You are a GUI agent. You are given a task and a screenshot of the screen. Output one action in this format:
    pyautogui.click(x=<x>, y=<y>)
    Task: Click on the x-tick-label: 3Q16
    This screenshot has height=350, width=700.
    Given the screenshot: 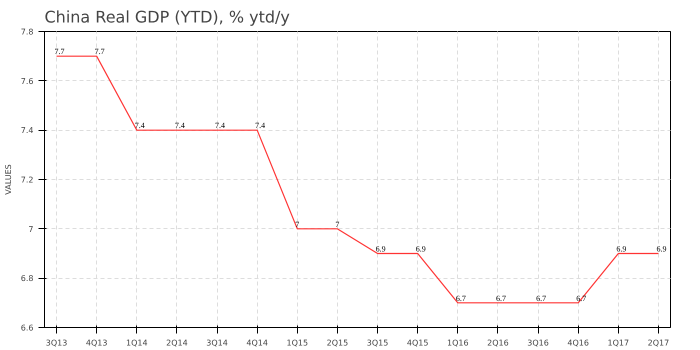 What is the action you would take?
    pyautogui.click(x=538, y=343)
    